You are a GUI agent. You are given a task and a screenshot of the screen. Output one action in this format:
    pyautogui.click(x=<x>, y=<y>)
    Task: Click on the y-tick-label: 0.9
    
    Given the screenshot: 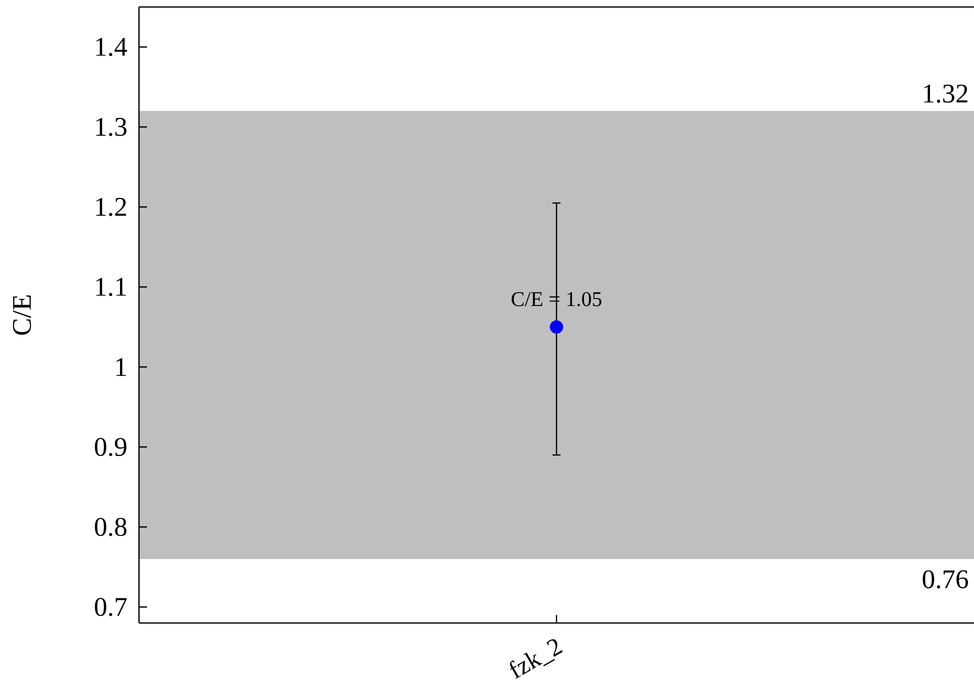 What is the action you would take?
    pyautogui.click(x=110, y=447)
    